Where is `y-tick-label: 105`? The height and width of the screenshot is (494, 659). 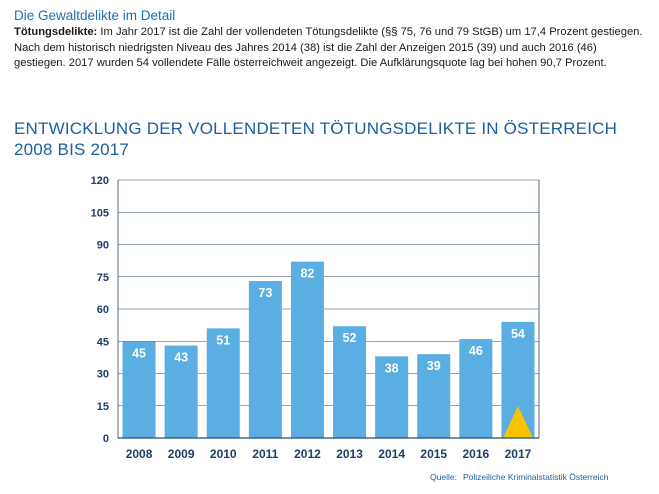 y-tick-label: 105 is located at coordinates (100, 213).